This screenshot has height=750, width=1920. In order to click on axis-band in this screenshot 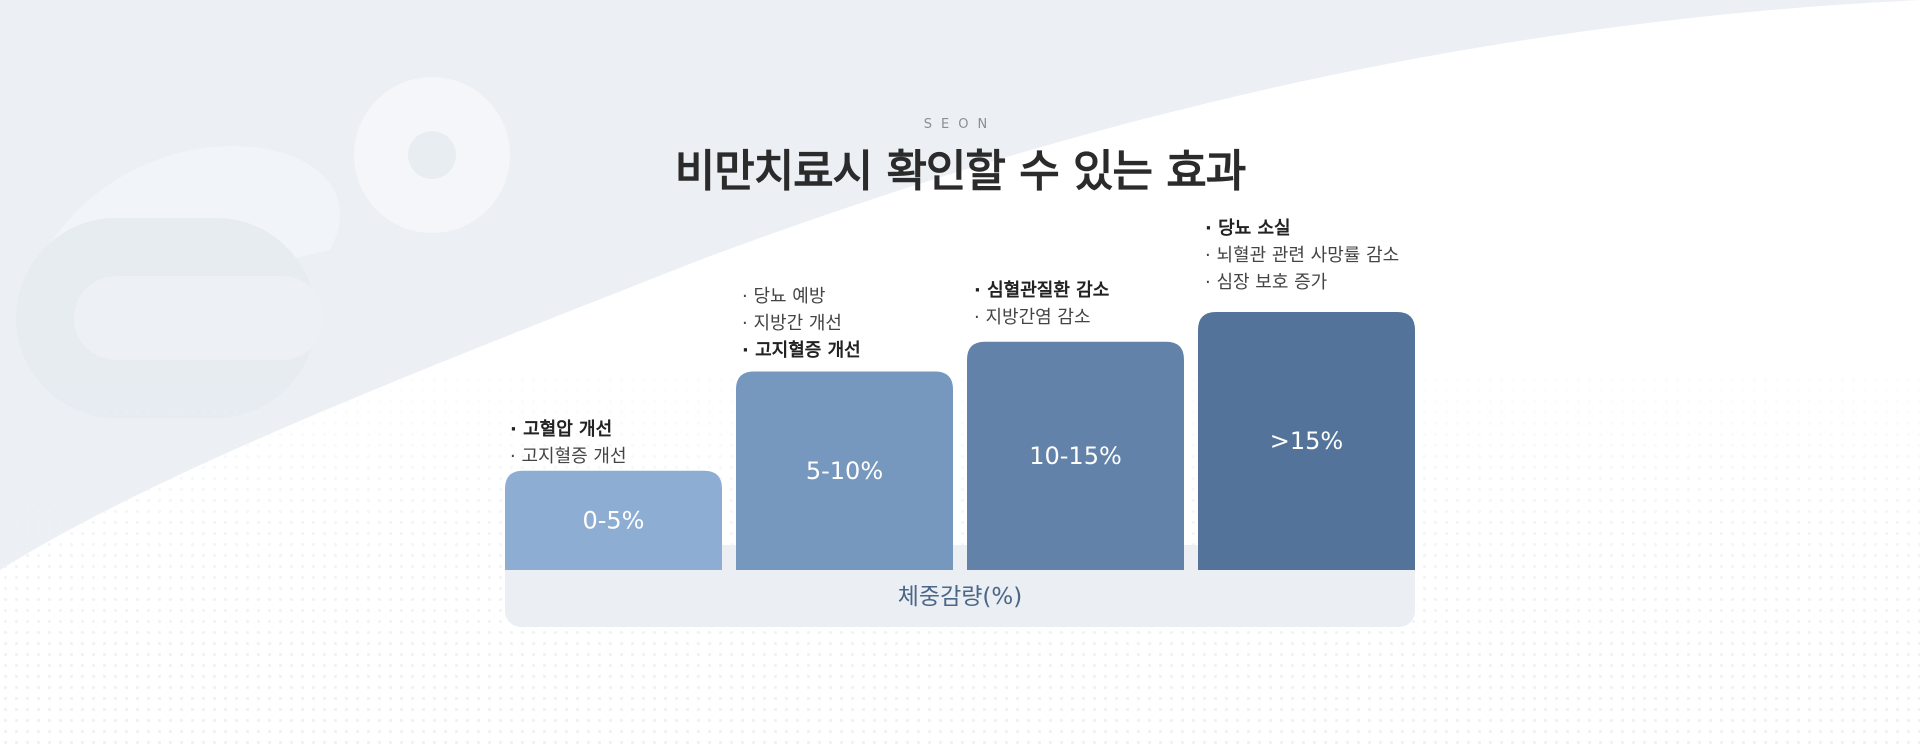, I will do `click(960, 586)`.